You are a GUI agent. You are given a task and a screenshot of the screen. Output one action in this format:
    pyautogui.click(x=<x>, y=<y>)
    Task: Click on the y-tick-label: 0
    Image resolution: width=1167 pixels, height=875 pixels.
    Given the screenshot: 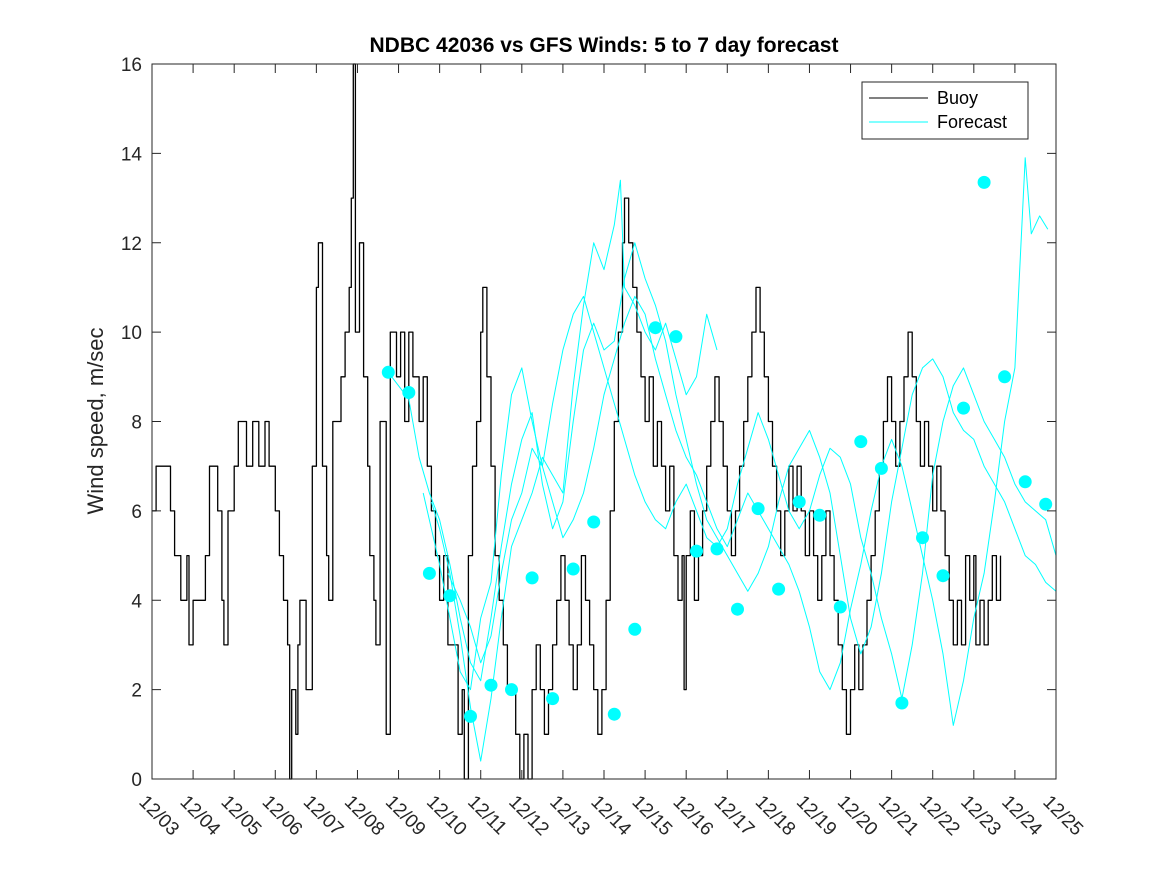 What is the action you would take?
    pyautogui.click(x=136, y=780)
    